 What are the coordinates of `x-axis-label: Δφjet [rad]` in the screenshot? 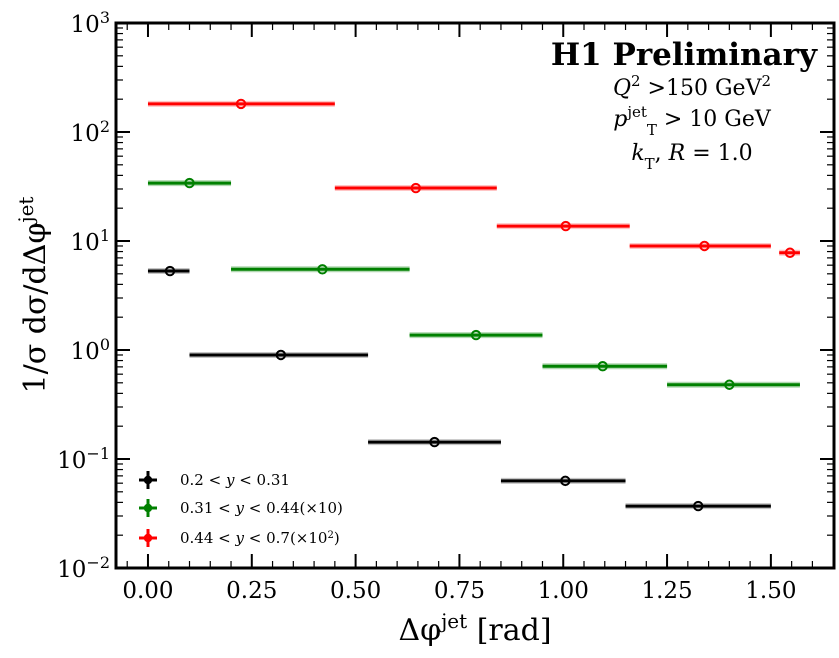 It's located at (474, 628).